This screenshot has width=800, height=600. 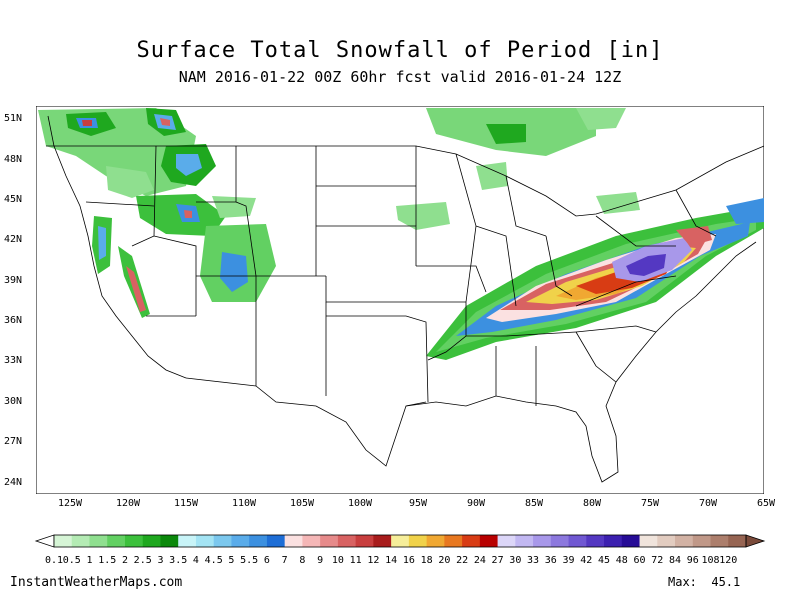 I want to click on lat-label: 27N, so click(x=13, y=441).